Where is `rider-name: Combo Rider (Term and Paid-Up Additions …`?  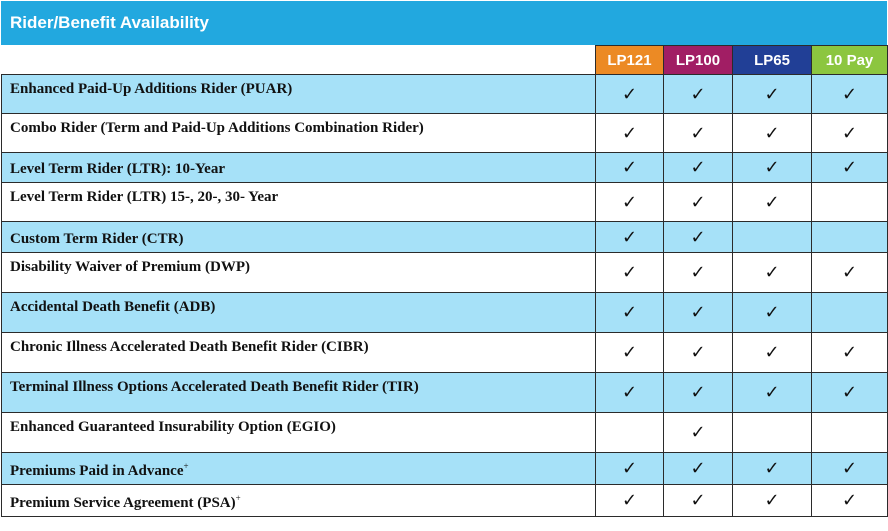 rider-name: Combo Rider (Term and Paid-Up Additions … is located at coordinates (217, 128).